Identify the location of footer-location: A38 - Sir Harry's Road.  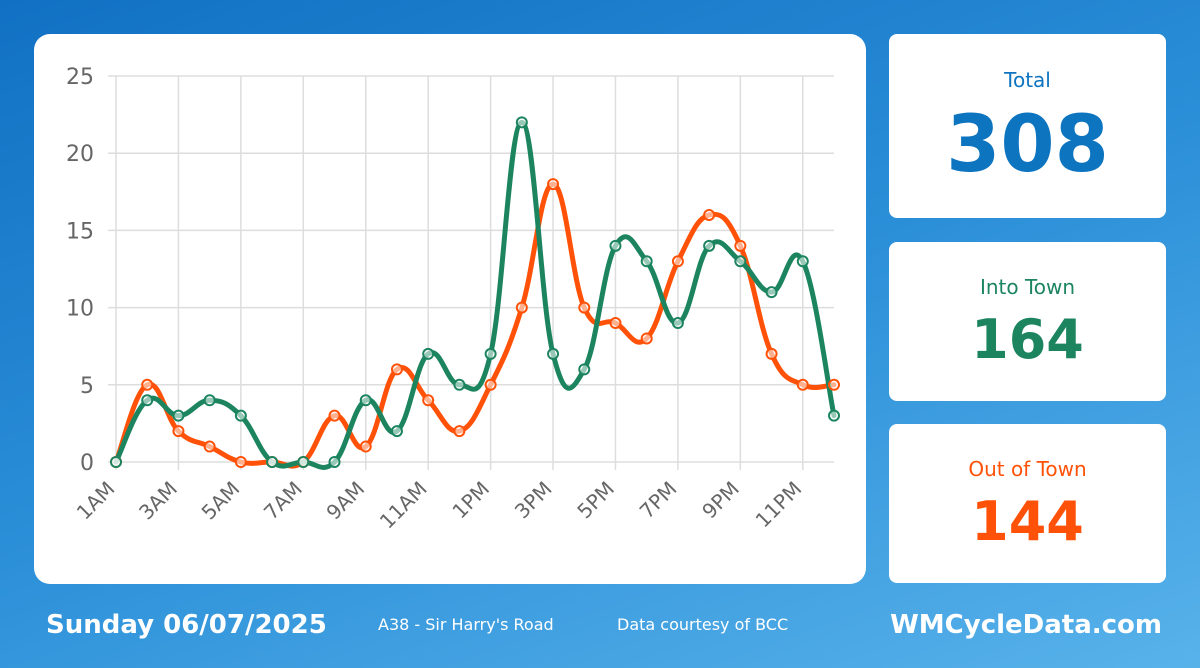
(466, 624).